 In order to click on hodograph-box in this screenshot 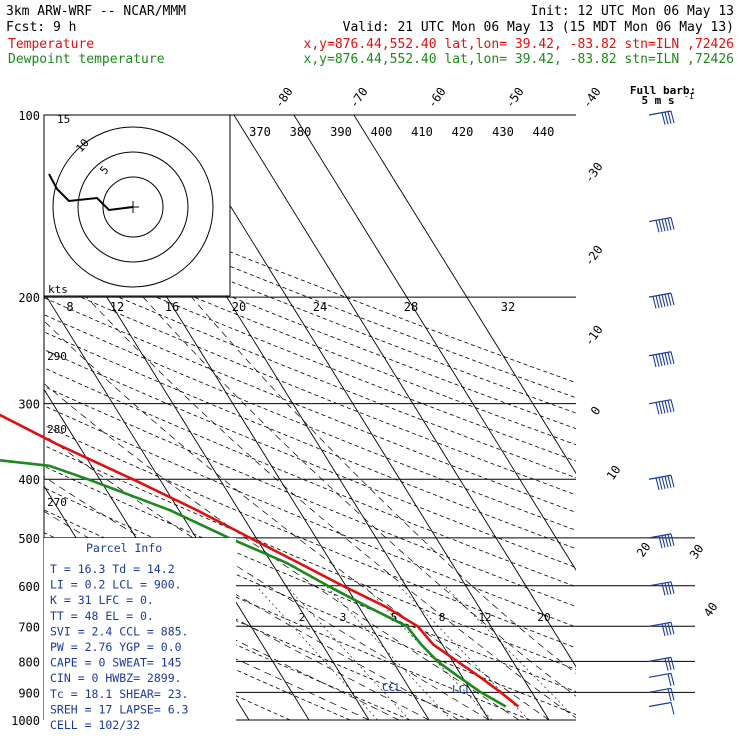, I will do `click(137, 205)`.